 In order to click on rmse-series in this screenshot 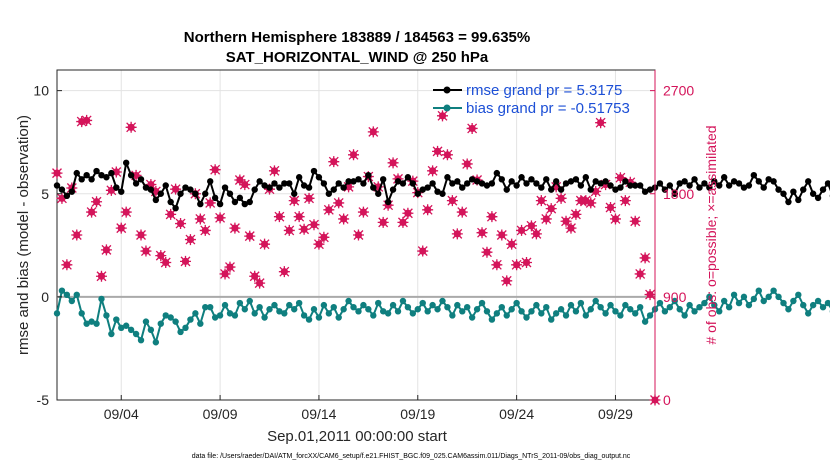, I will do `click(441, 185)`.